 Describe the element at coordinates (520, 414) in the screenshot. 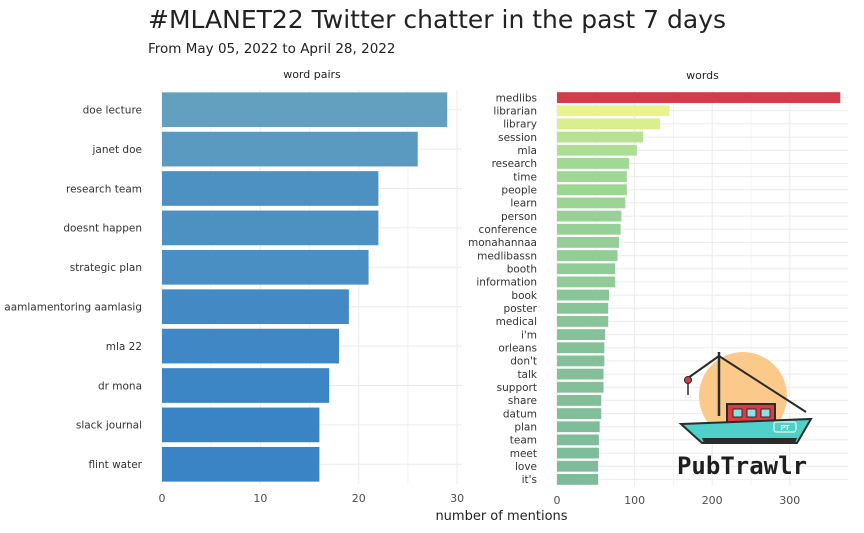

I see `words-category-label-24: datum` at that location.